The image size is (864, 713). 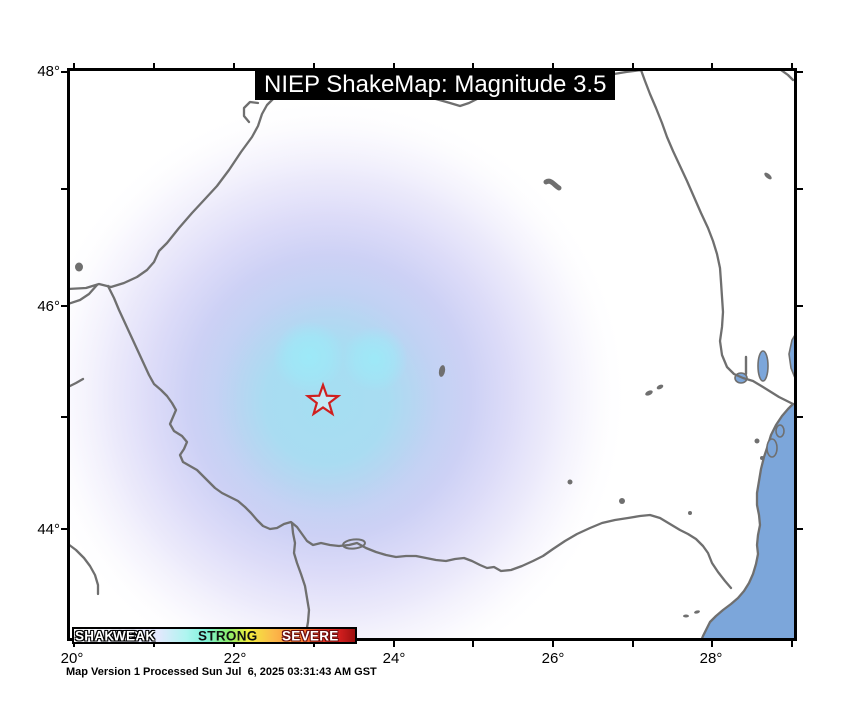 I want to click on y-tick-label-48: 48°, so click(x=48, y=71).